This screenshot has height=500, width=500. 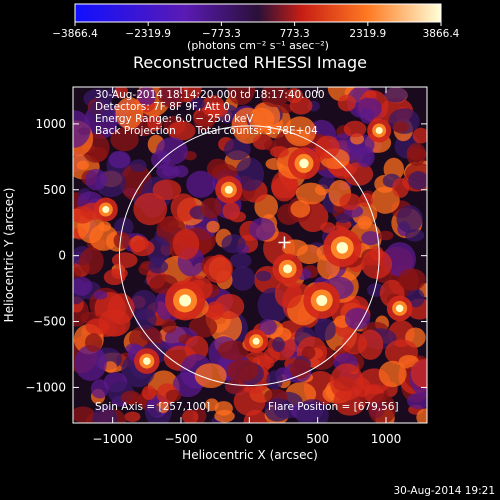 What do you see at coordinates (256, 31) in the screenshot?
I see `colorbar-ticks: −3866.4 −2319.9 −773.3 773.3 2319.9 3866.4` at bounding box center [256, 31].